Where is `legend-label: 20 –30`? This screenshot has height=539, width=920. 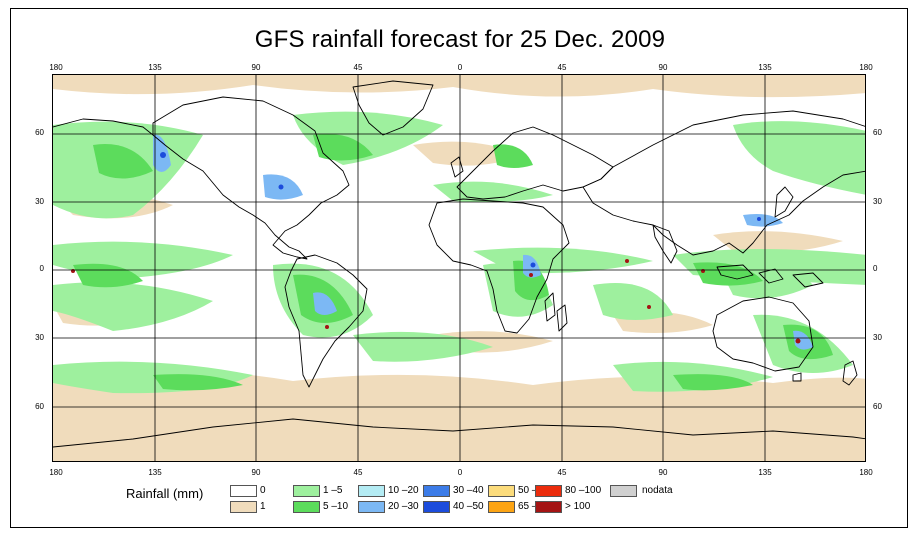
legend-label: 20 –30 is located at coordinates (403, 506).